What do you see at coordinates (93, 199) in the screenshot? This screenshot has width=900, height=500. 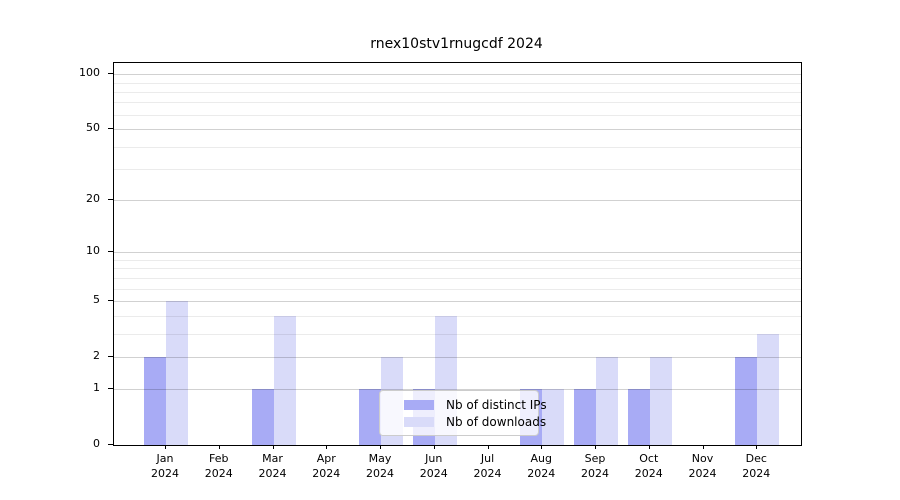 I see `y-tick-label: 20` at bounding box center [93, 199].